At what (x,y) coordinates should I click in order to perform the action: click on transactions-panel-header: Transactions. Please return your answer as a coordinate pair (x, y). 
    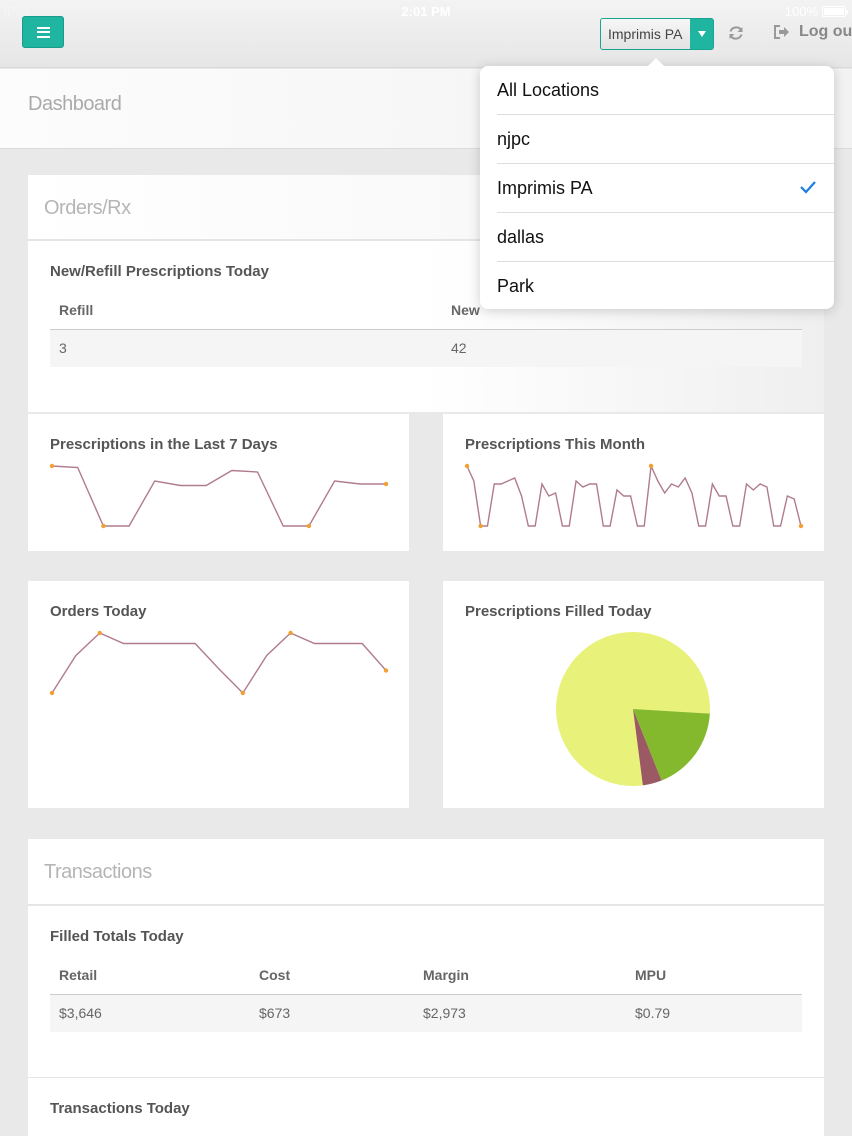
    Looking at the image, I should click on (426, 871).